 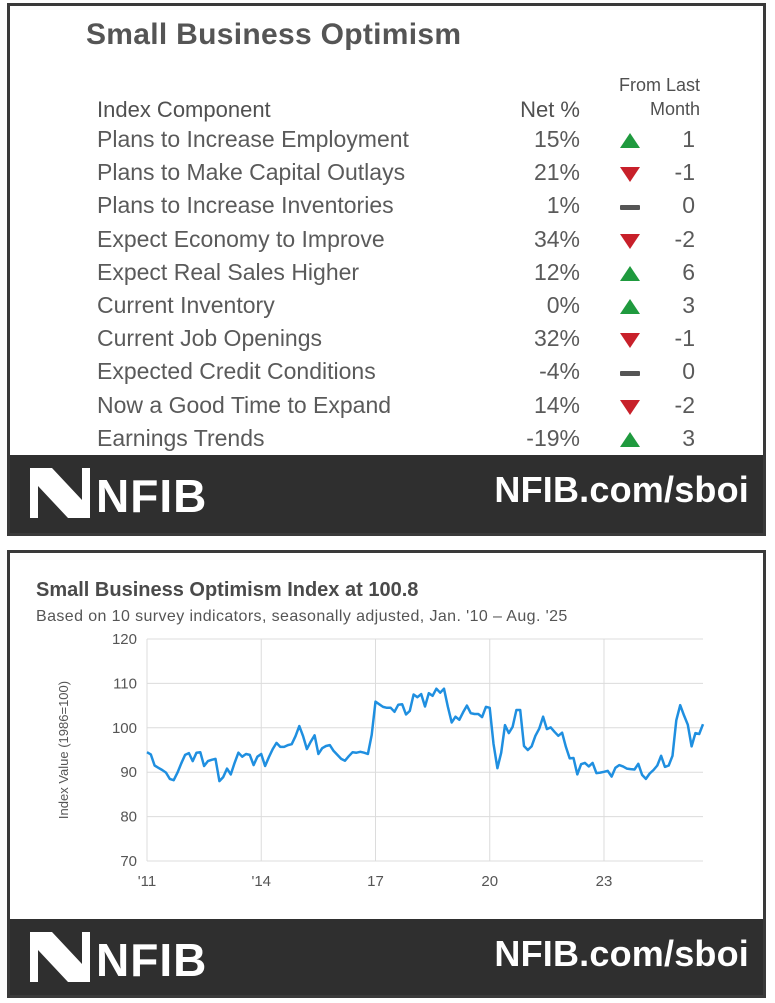 What do you see at coordinates (425, 735) in the screenshot?
I see `series-line-optimism-index` at bounding box center [425, 735].